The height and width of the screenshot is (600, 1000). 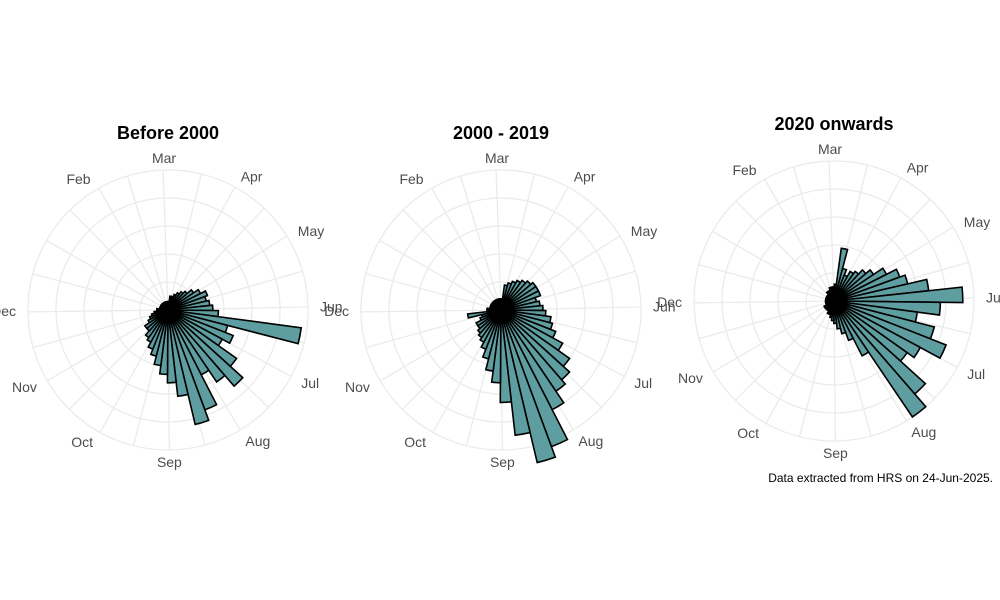 I want to click on panel-title: 2000 - 2019, so click(x=501, y=133).